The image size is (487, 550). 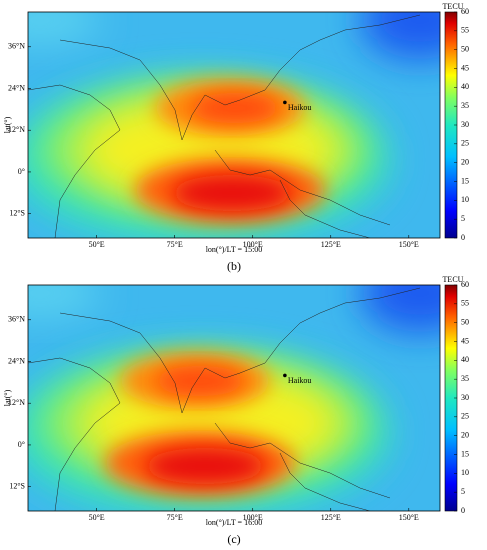 What do you see at coordinates (234, 522) in the screenshot?
I see `x-axis-label: lon(°)/LT = 16:00` at bounding box center [234, 522].